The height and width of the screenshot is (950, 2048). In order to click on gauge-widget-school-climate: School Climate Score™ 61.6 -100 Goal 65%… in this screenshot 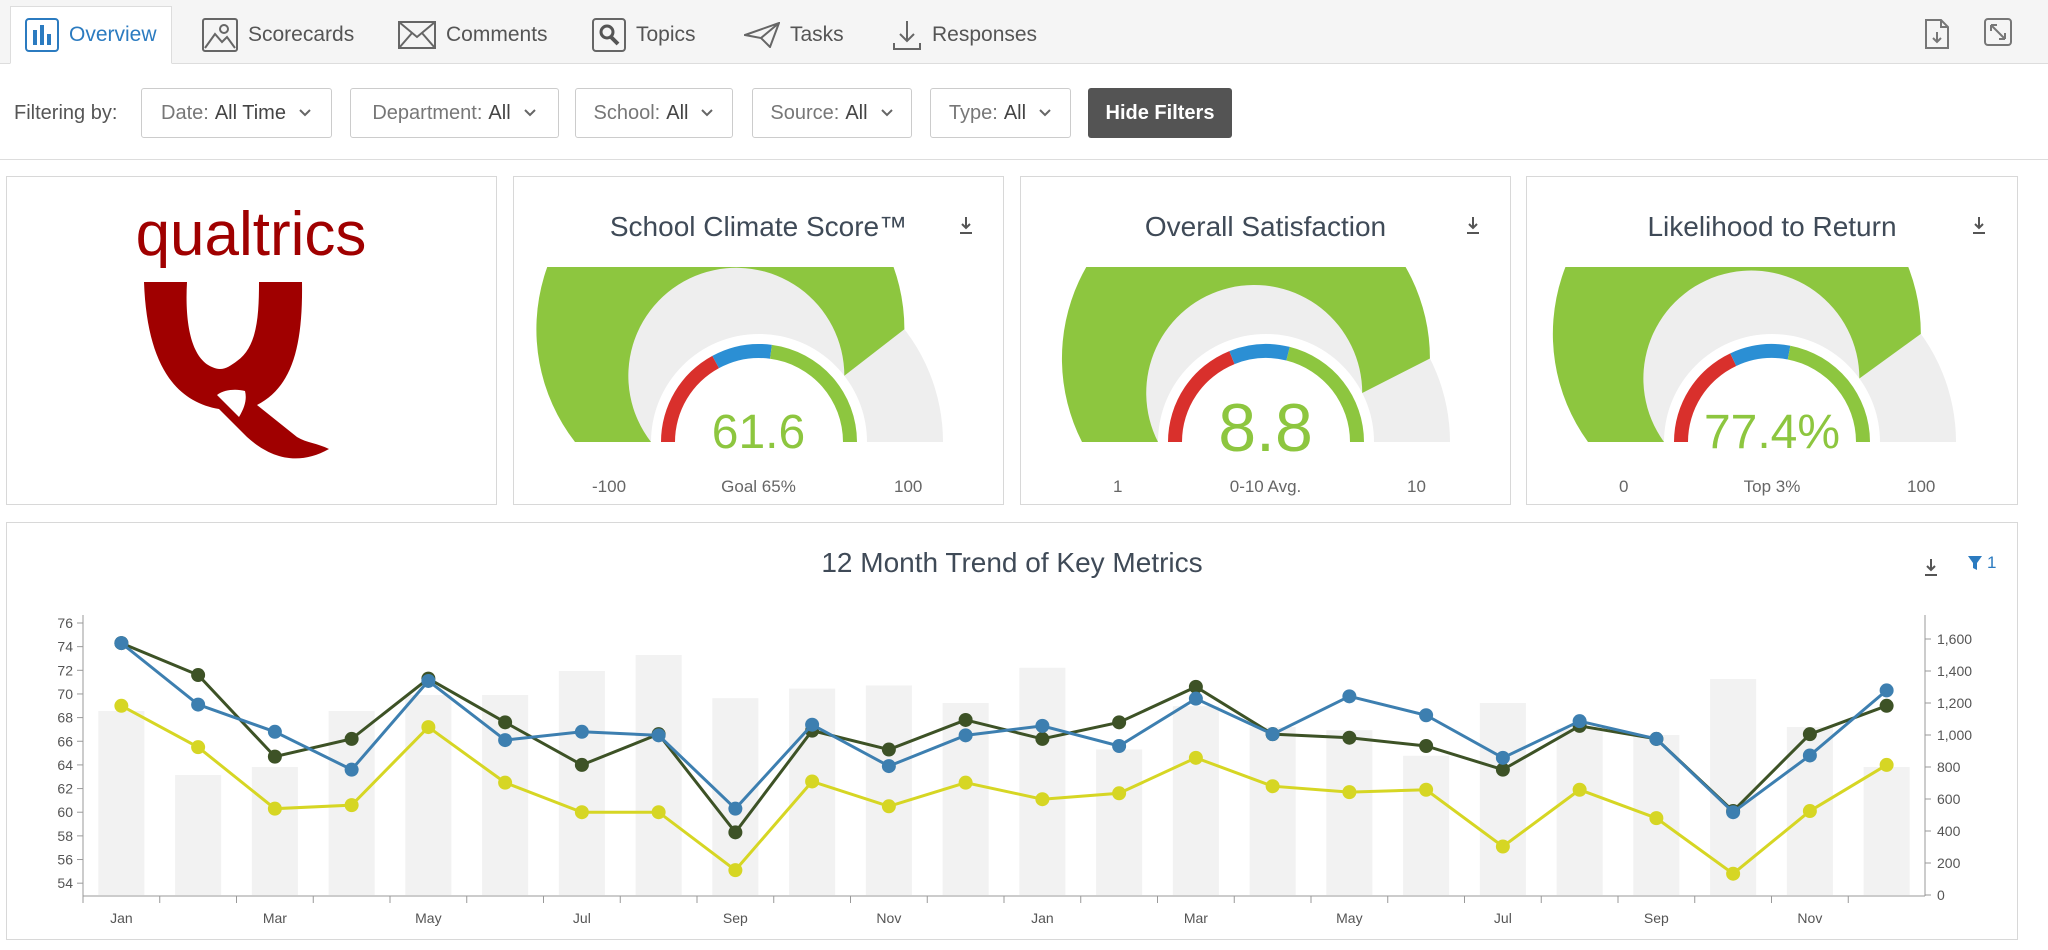, I will do `click(758, 340)`.